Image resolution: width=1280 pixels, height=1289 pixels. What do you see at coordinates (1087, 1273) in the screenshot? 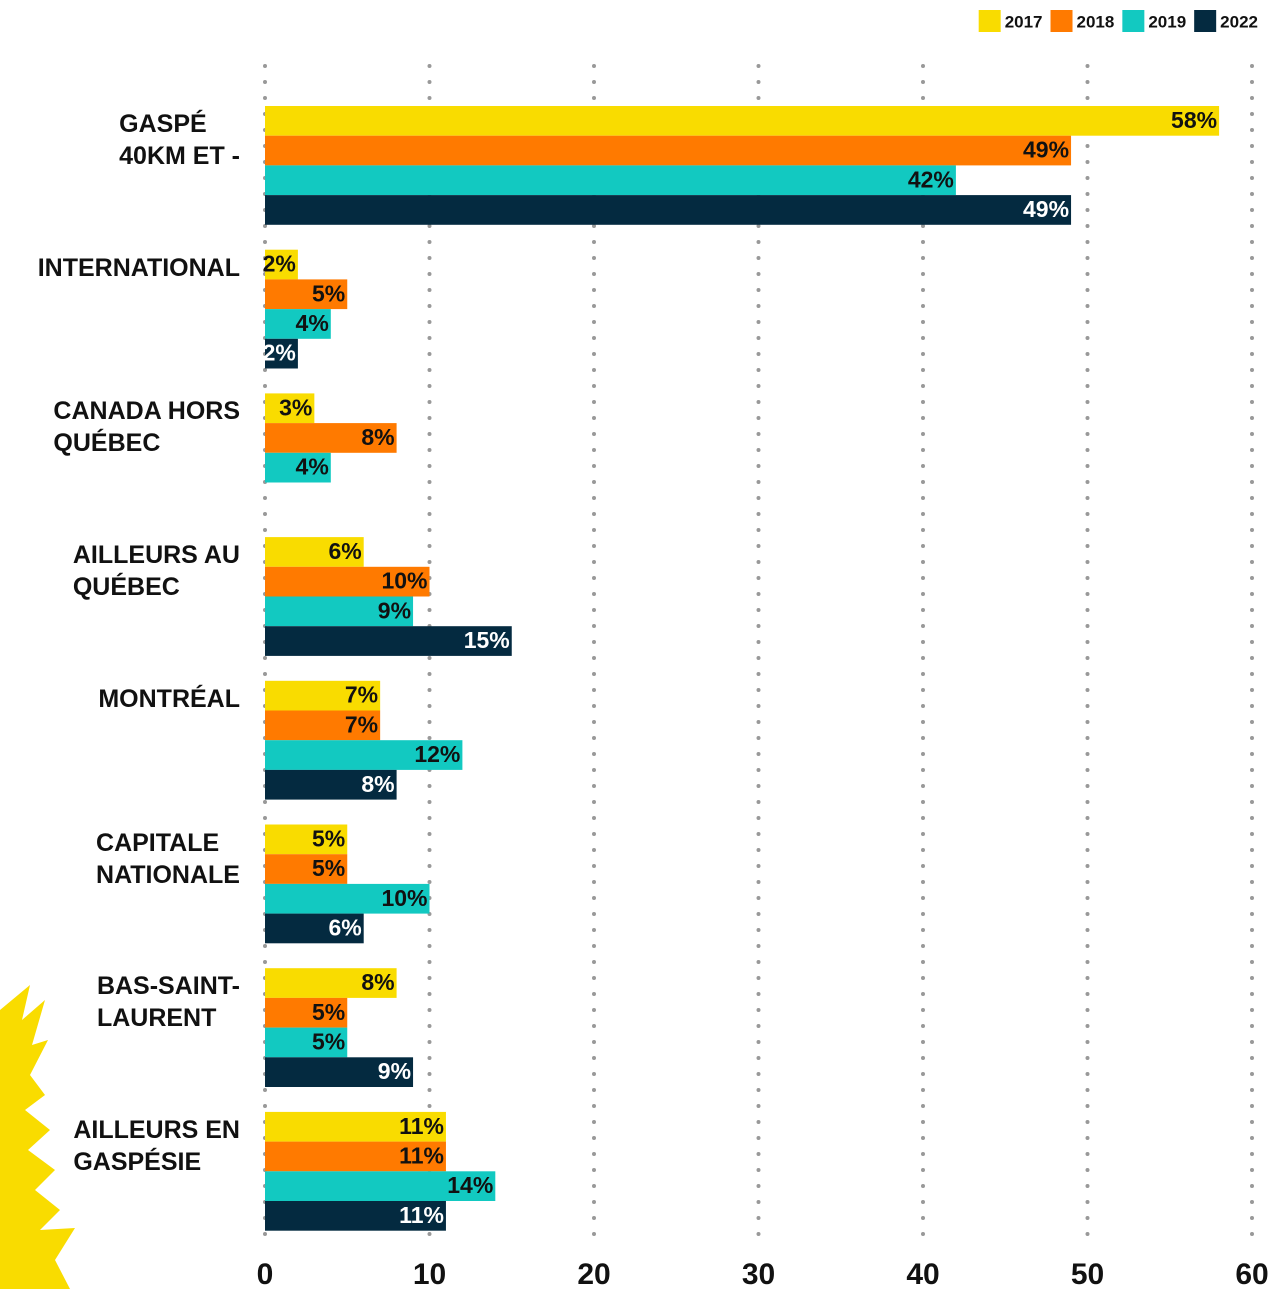
I see `x-tick-label: 50` at bounding box center [1087, 1273].